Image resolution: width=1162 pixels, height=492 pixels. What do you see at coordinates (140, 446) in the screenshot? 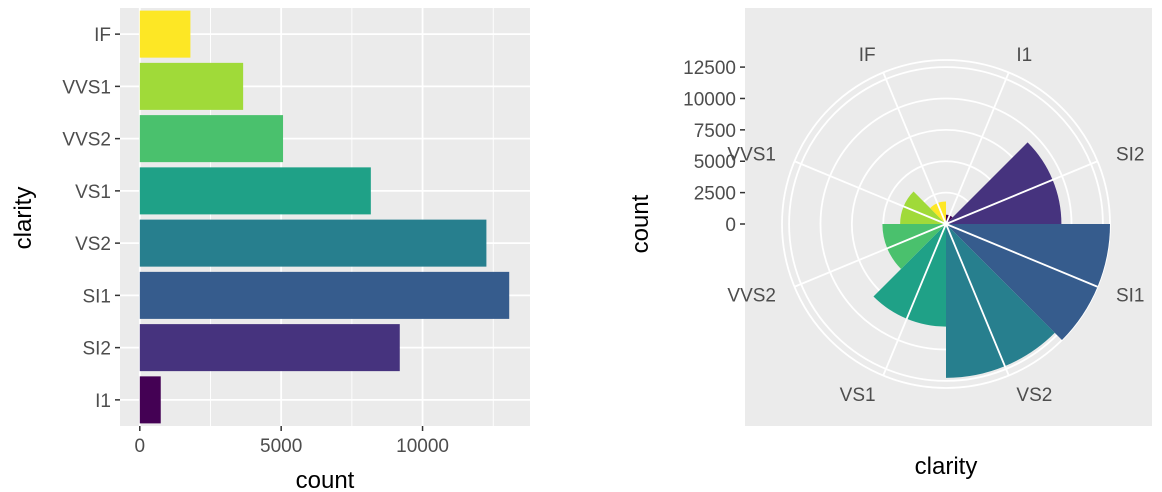
I see `bar-x-tick-label: 0` at bounding box center [140, 446].